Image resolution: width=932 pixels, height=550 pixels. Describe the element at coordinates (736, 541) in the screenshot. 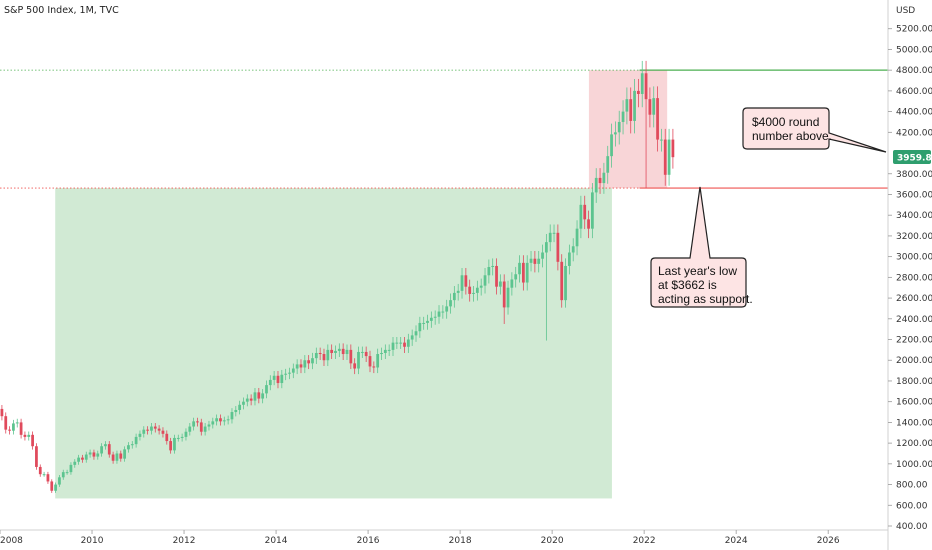

I see `x-tick-label: 2024` at that location.